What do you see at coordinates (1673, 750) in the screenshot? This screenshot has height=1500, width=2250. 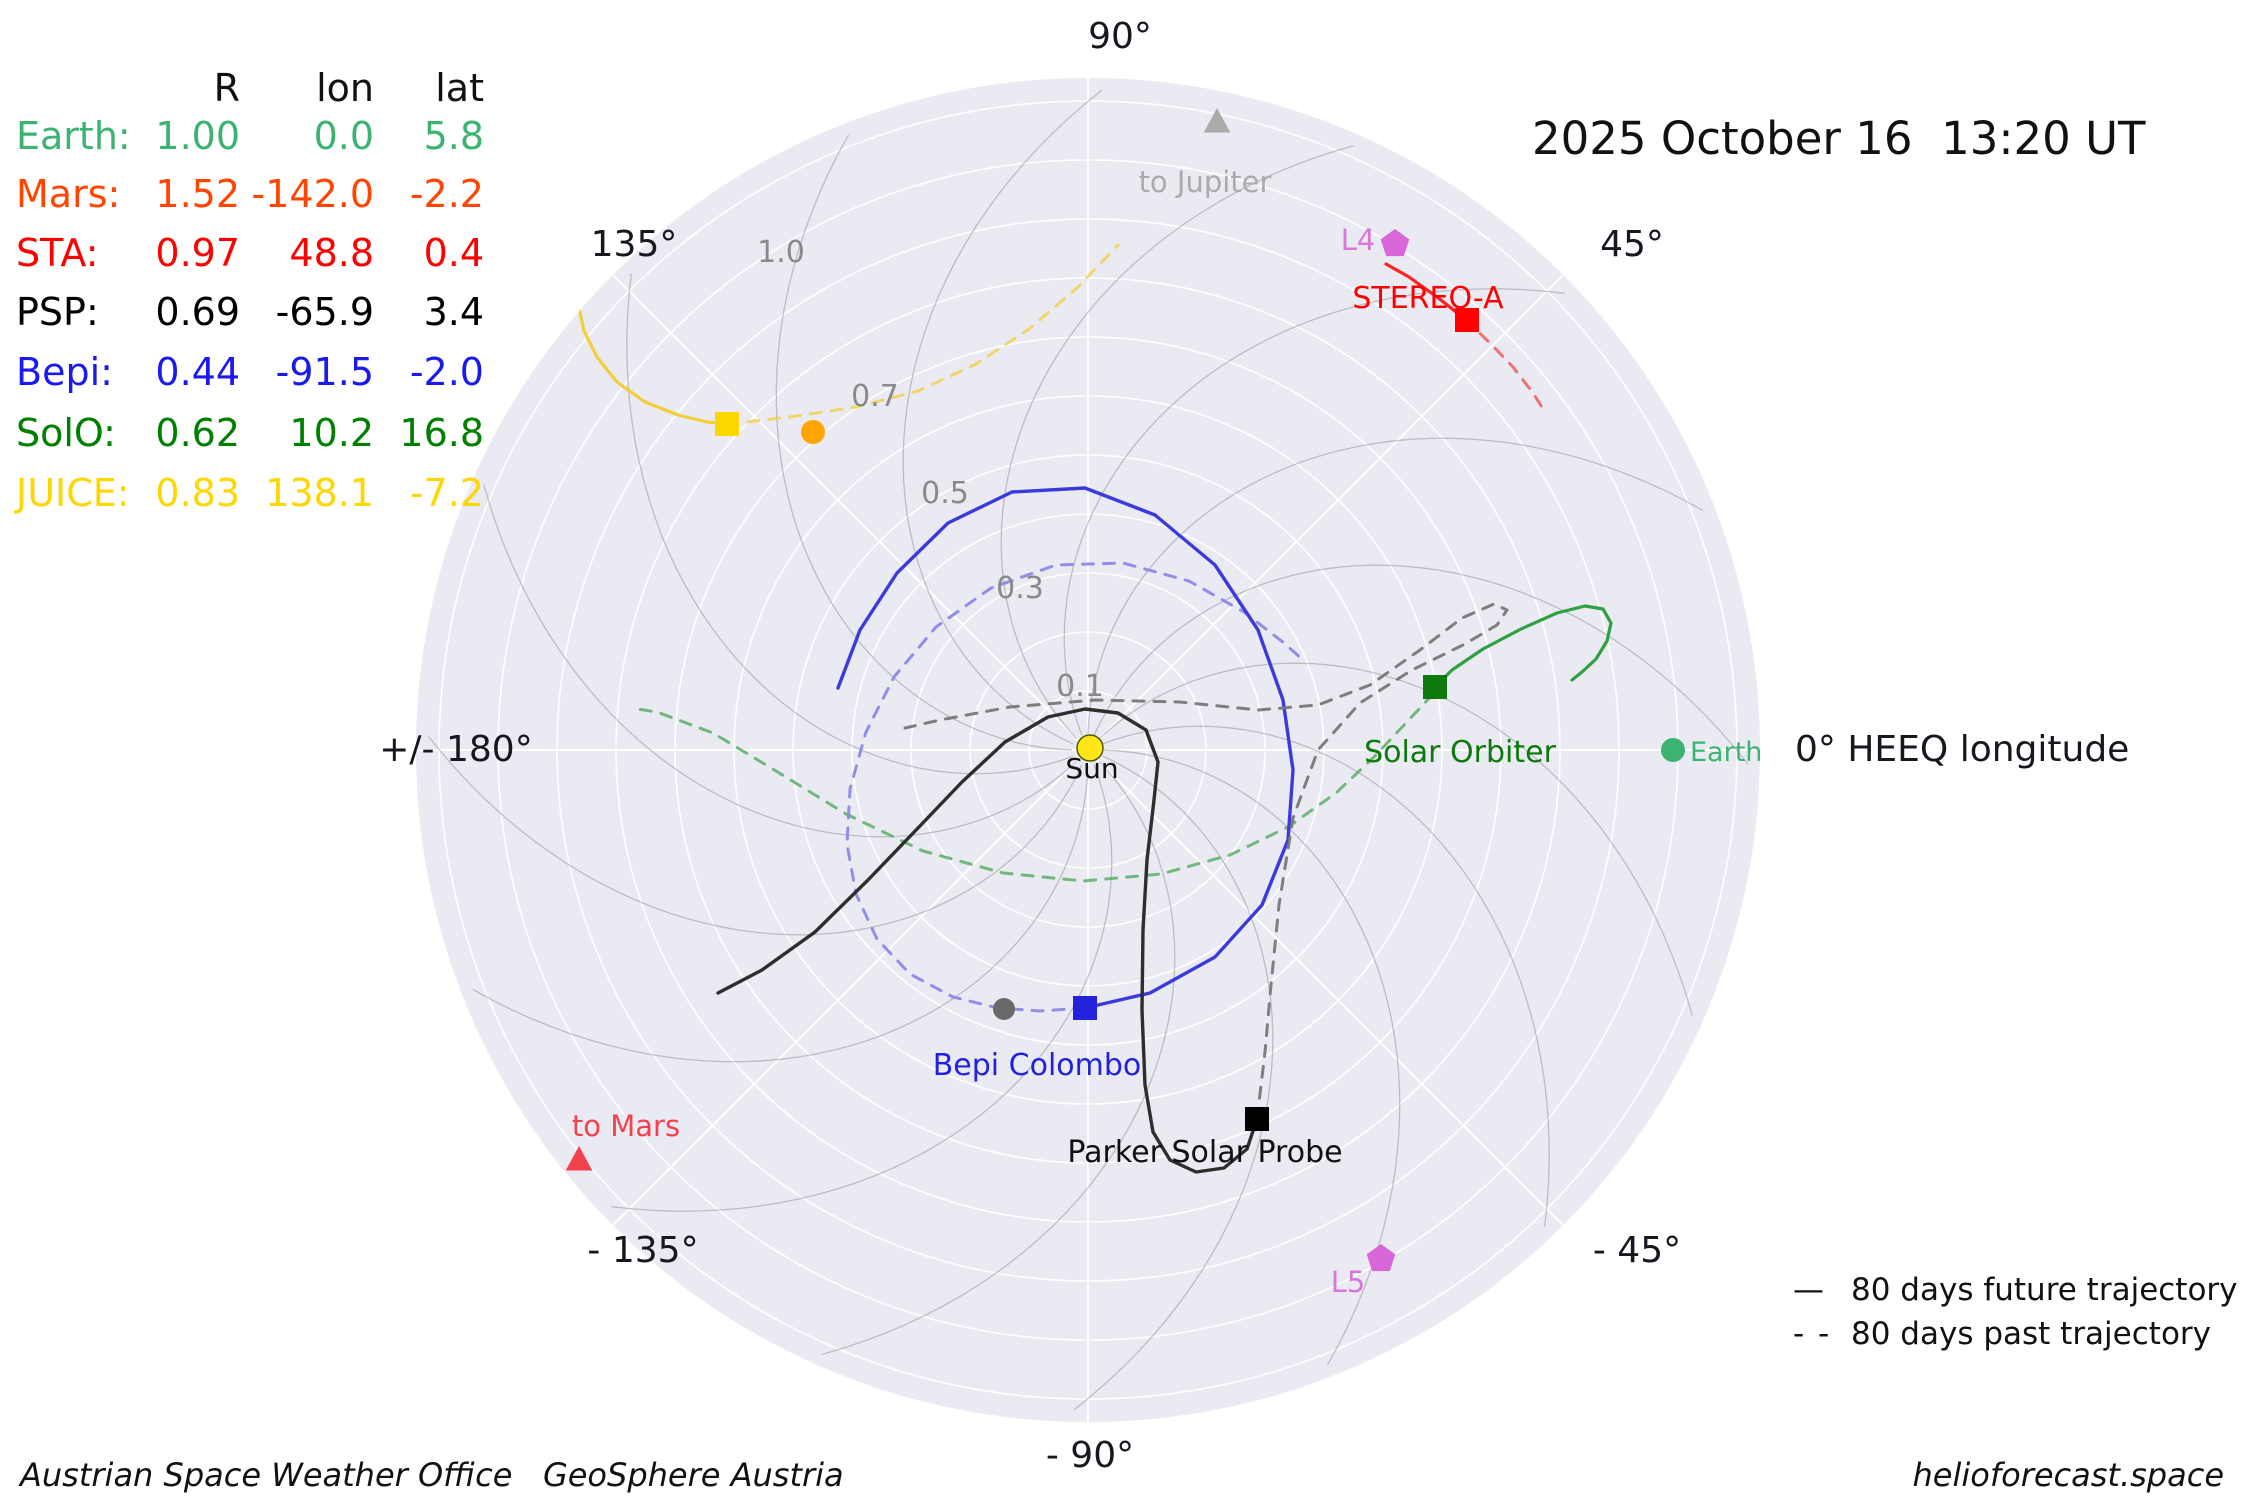 I see `earth-marker` at bounding box center [1673, 750].